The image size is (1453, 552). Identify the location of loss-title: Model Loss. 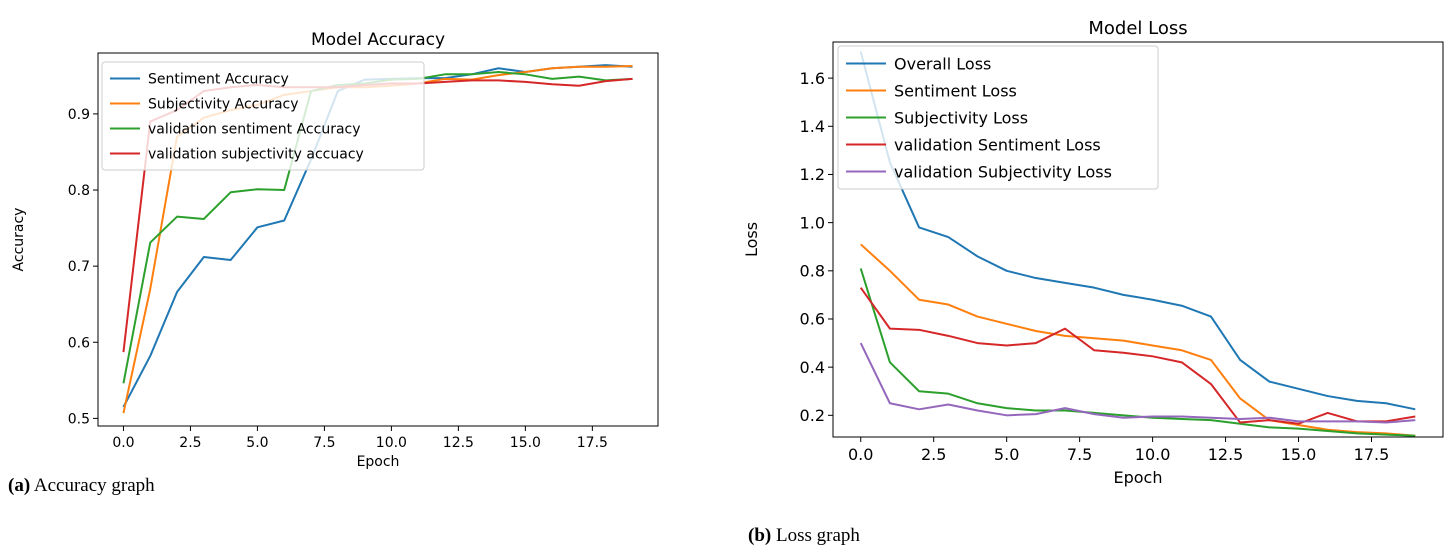
(1137, 28).